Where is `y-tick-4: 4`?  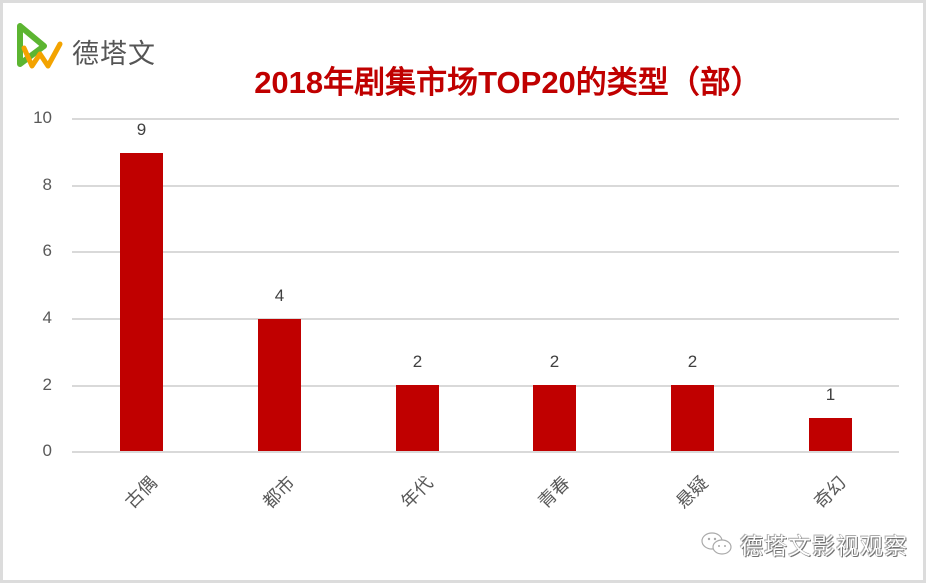 y-tick-4: 4 is located at coordinates (47, 317).